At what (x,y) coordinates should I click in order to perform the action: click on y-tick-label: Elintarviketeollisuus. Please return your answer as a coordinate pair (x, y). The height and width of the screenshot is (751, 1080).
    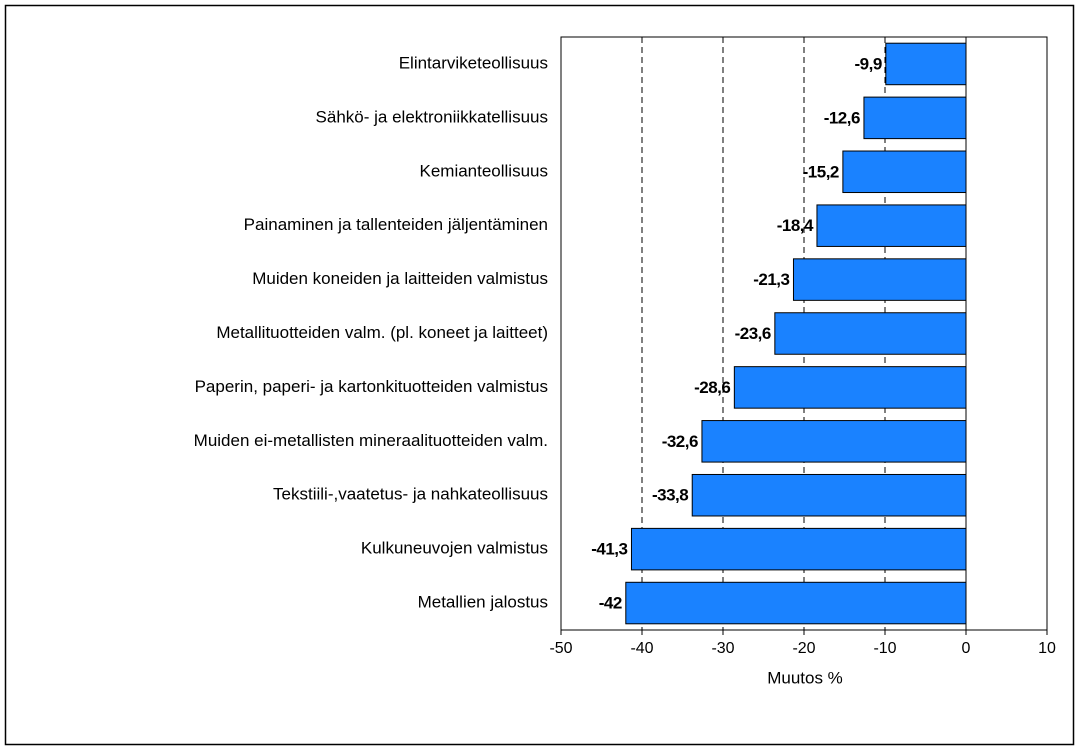
    Looking at the image, I should click on (473, 62).